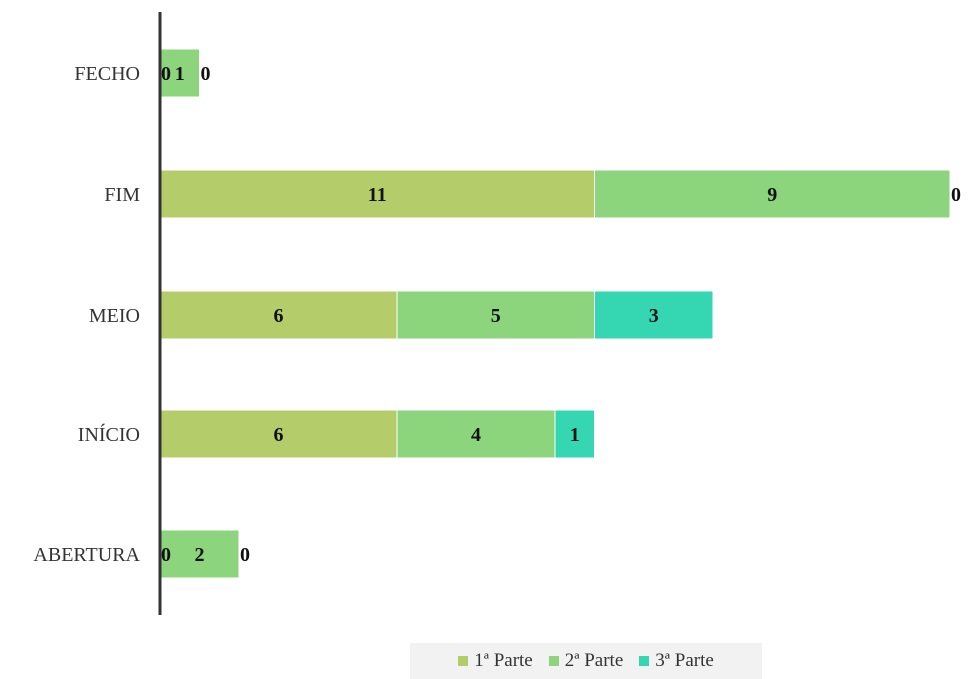  I want to click on data-label-fim-series-2: 9, so click(772, 195).